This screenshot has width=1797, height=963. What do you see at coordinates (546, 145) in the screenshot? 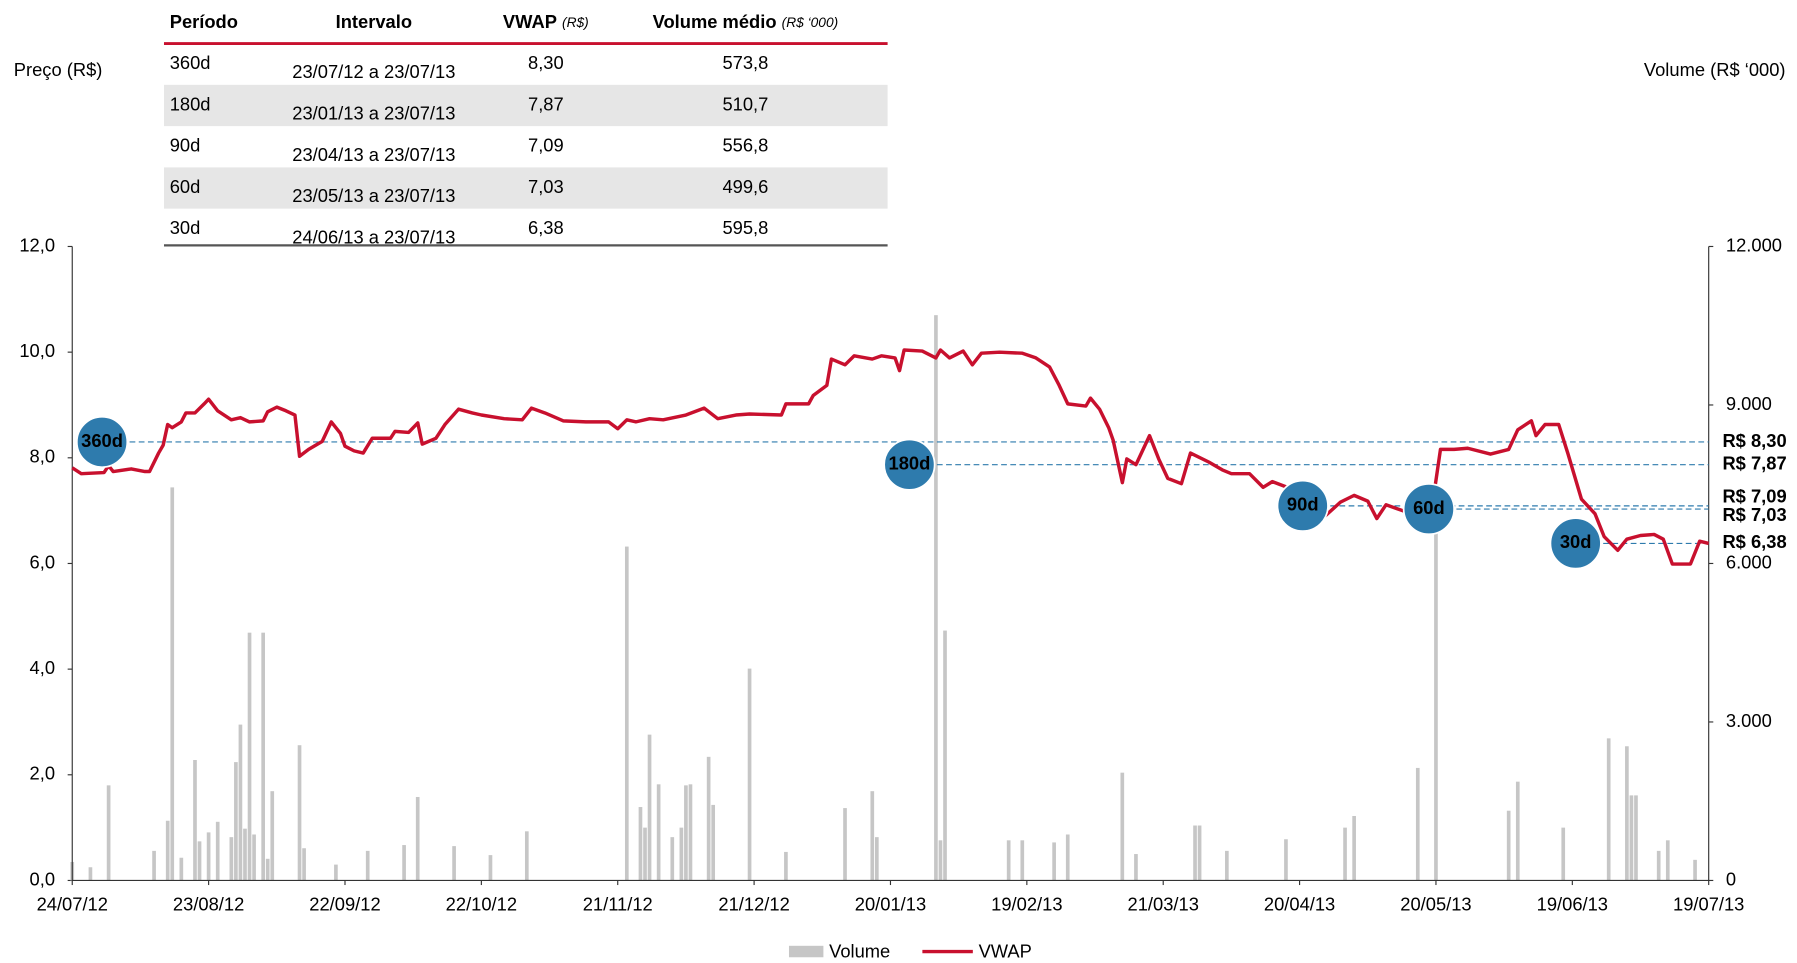
I see `table-cell: 7,09` at bounding box center [546, 145].